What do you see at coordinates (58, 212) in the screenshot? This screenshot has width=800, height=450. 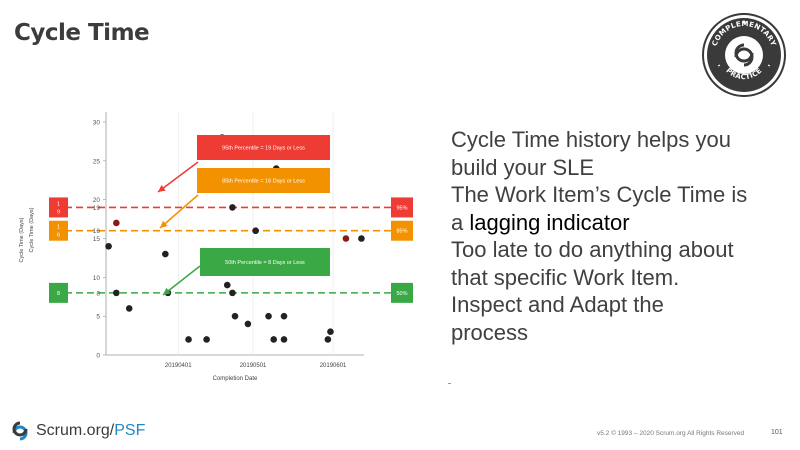 I see `percentile-days-digit: 9` at bounding box center [58, 212].